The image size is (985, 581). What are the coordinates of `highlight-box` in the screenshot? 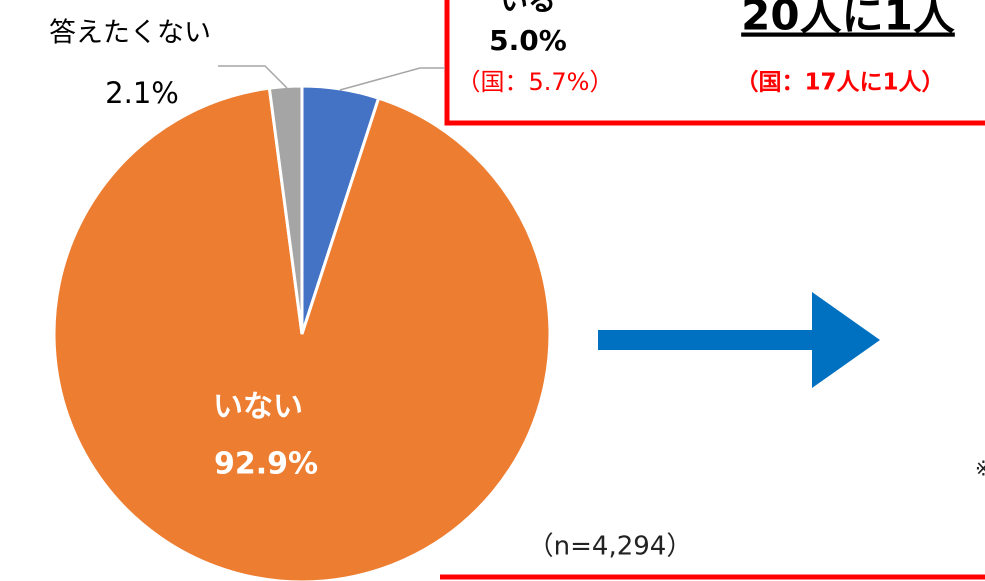 It's located at (714, 63).